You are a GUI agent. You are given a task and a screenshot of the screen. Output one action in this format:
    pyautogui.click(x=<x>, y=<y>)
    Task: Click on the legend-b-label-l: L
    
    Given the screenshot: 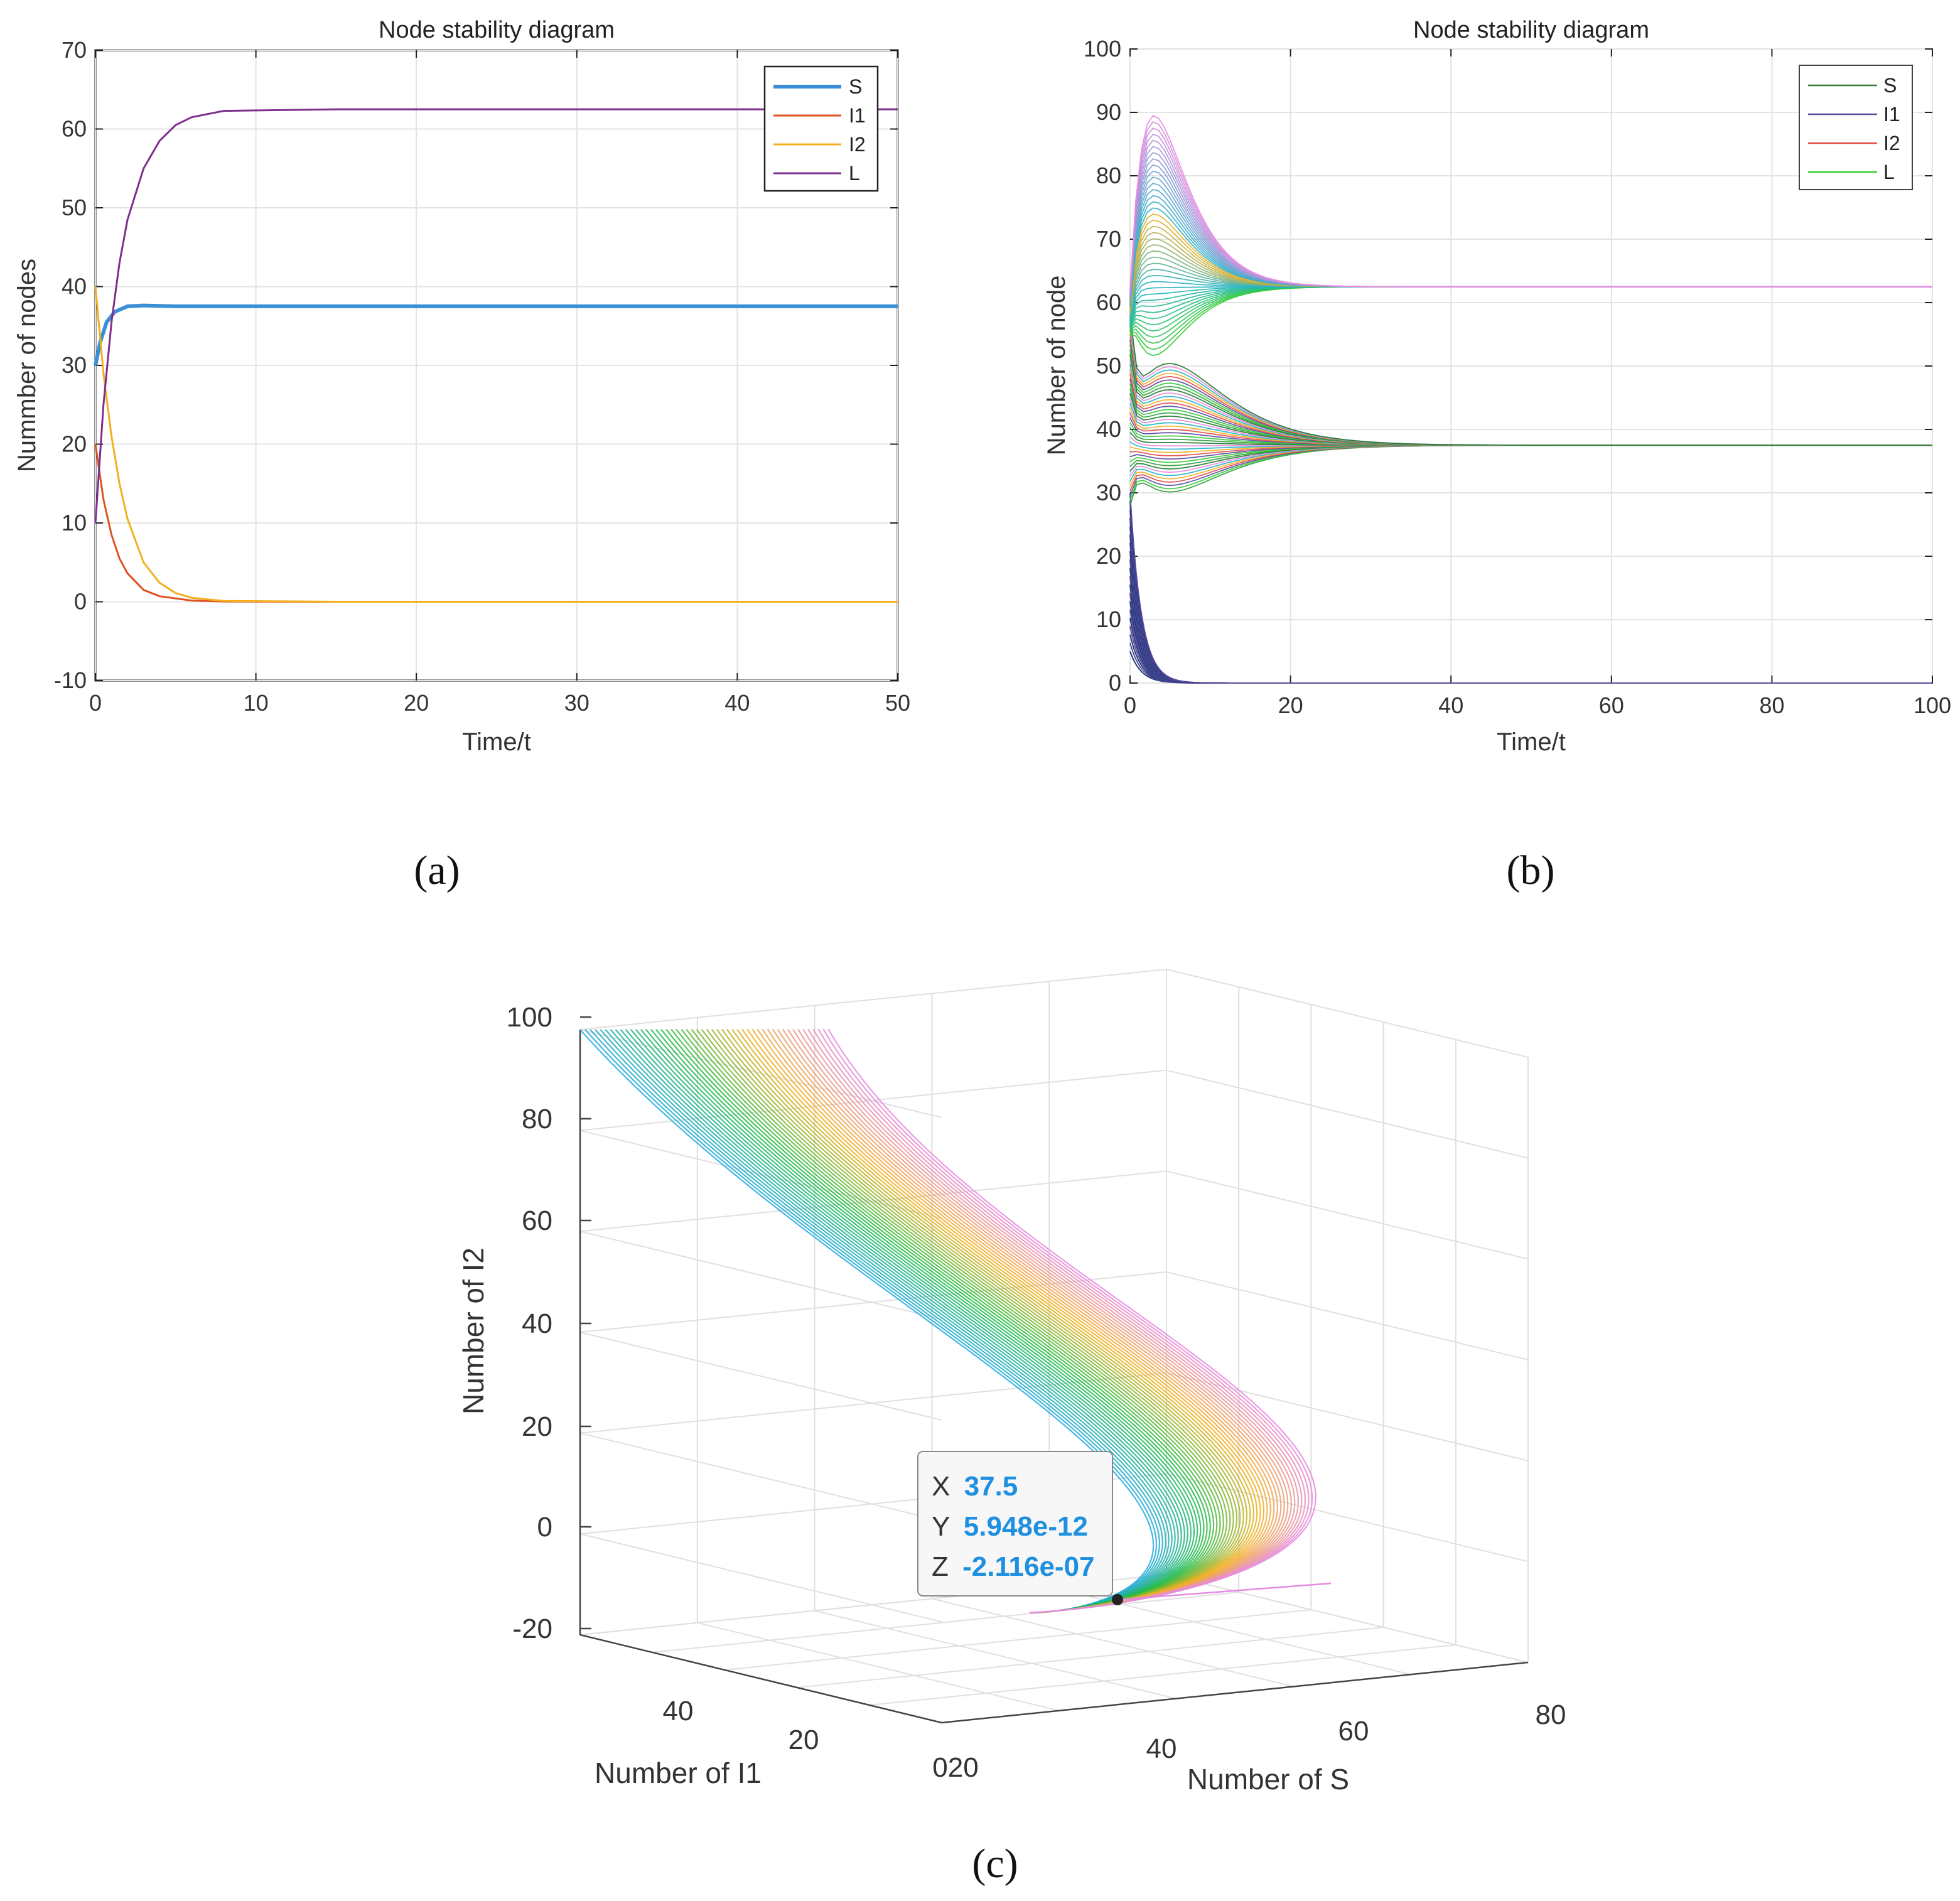 What is the action you would take?
    pyautogui.click(x=1889, y=172)
    